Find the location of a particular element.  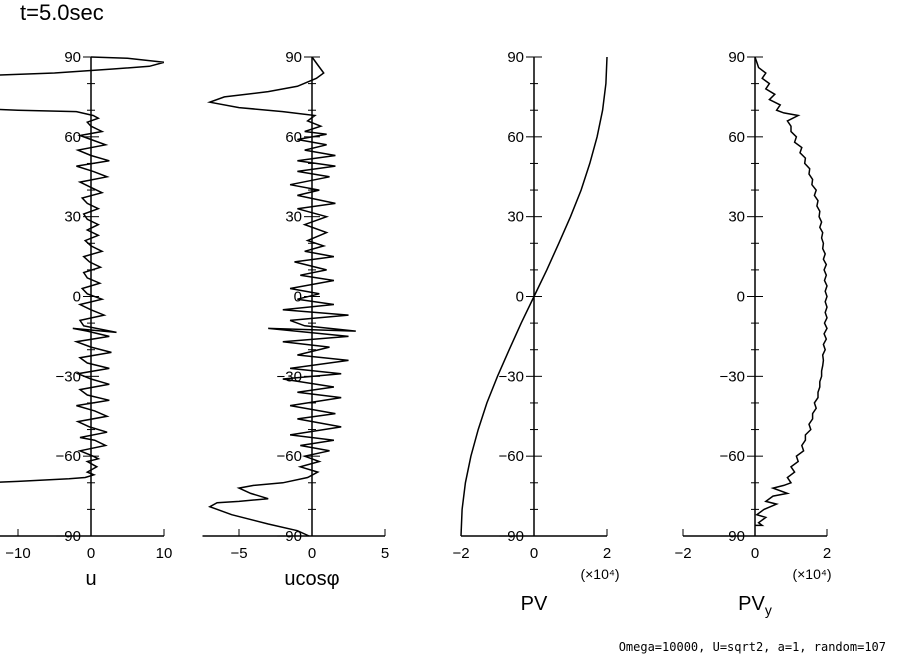

x-axis-label: ucosφ is located at coordinates (311, 579).